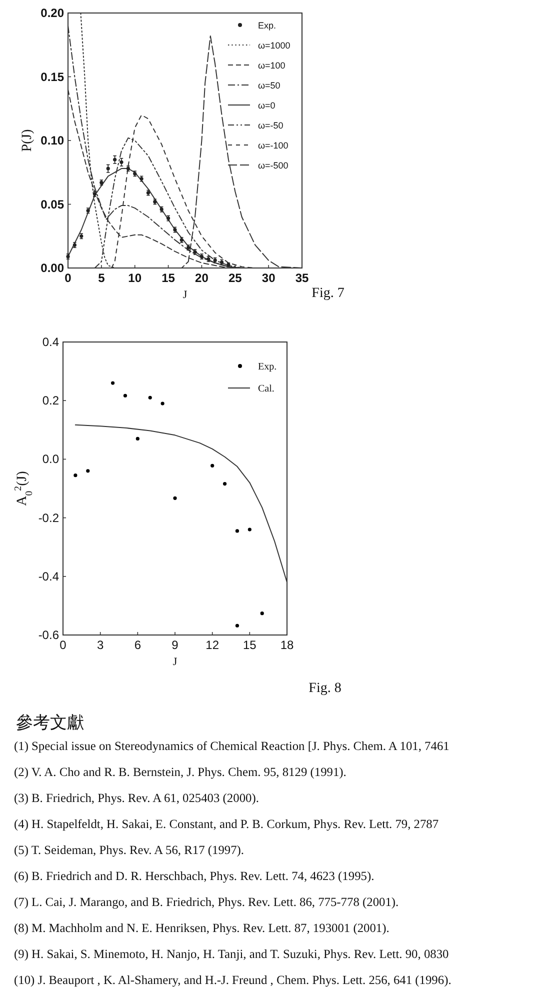 The image size is (546, 995). What do you see at coordinates (213, 645) in the screenshot?
I see `x-tick-label: 12` at bounding box center [213, 645].